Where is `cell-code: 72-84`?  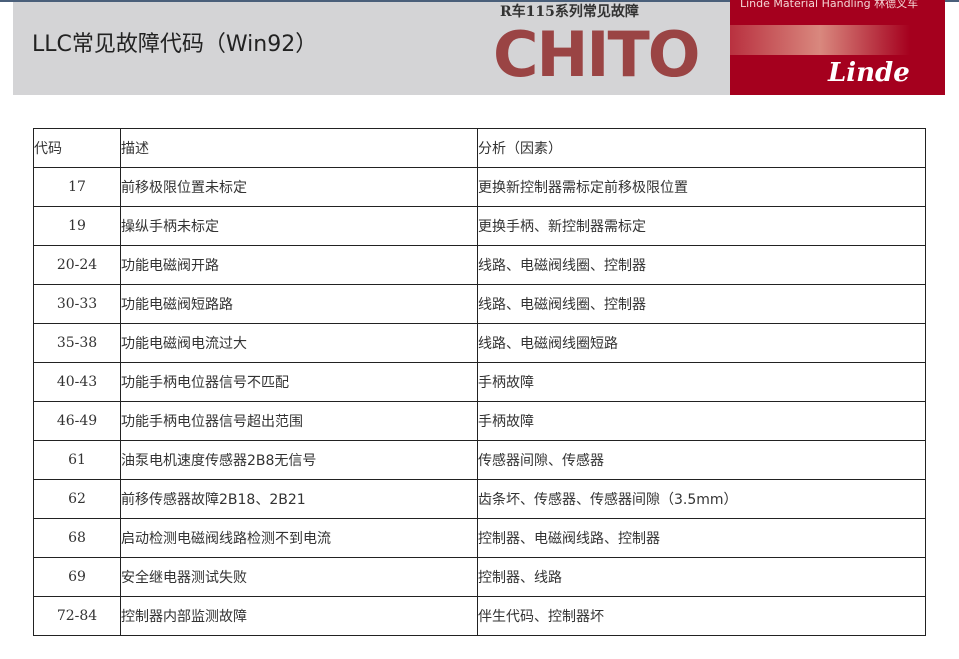 cell-code: 72-84 is located at coordinates (77, 616).